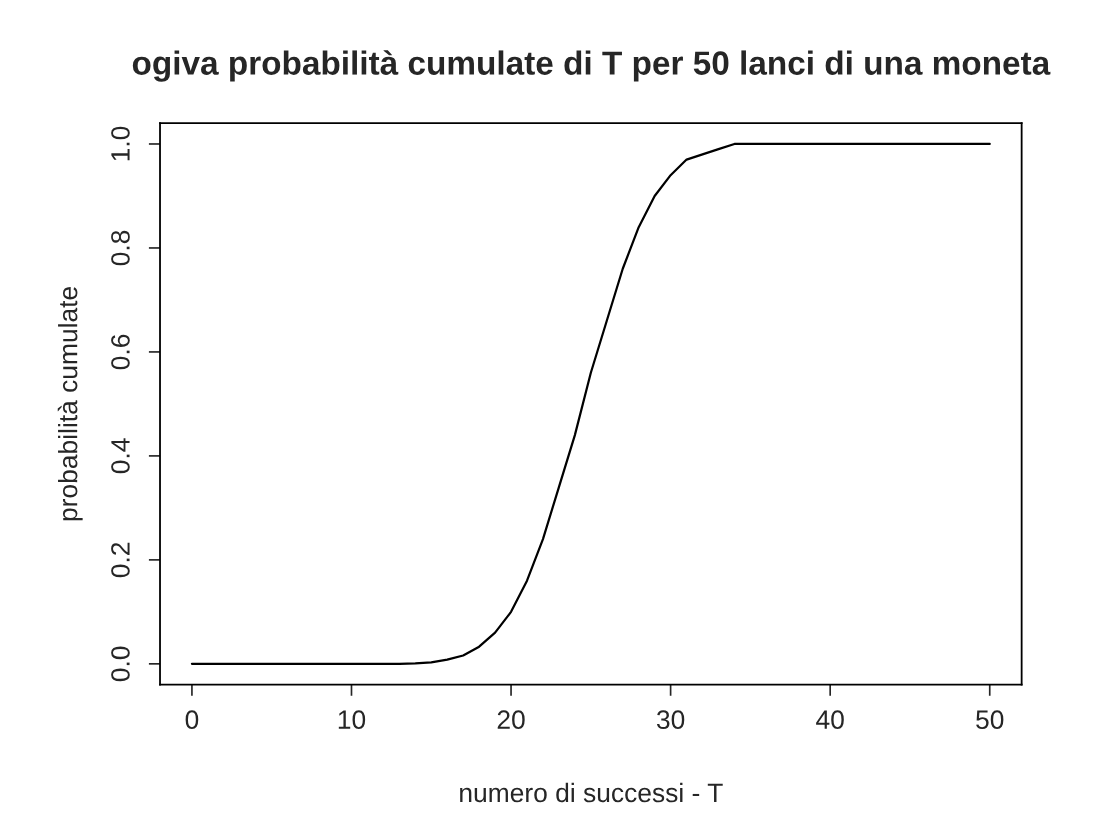 Image resolution: width=1119 pixels, height=838 pixels. Describe the element at coordinates (990, 720) in the screenshot. I see `x-tick-label: 50` at that location.